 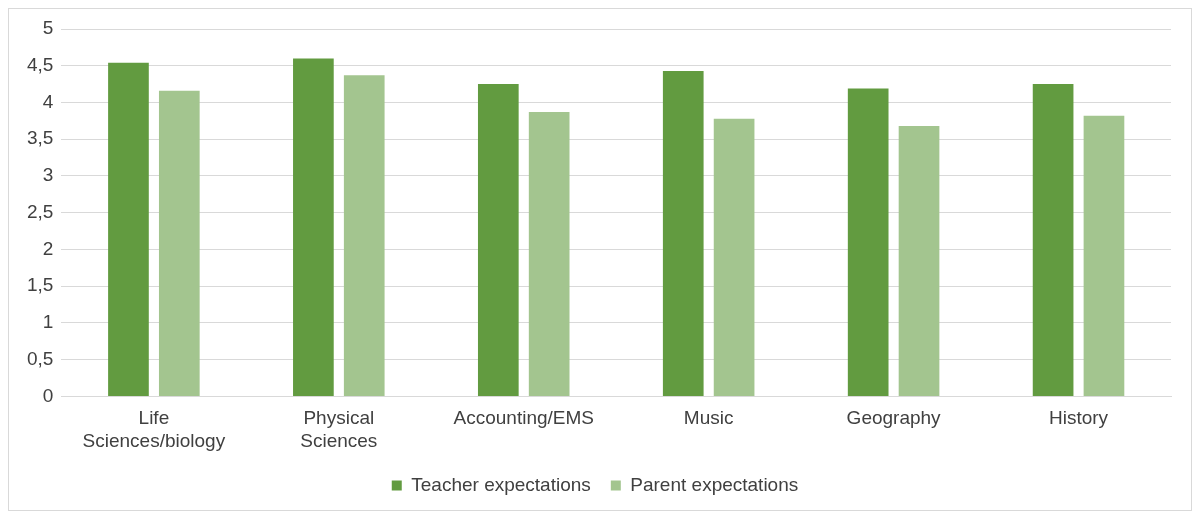 What do you see at coordinates (40, 358) in the screenshot?
I see `y-tick-label: 0,5` at bounding box center [40, 358].